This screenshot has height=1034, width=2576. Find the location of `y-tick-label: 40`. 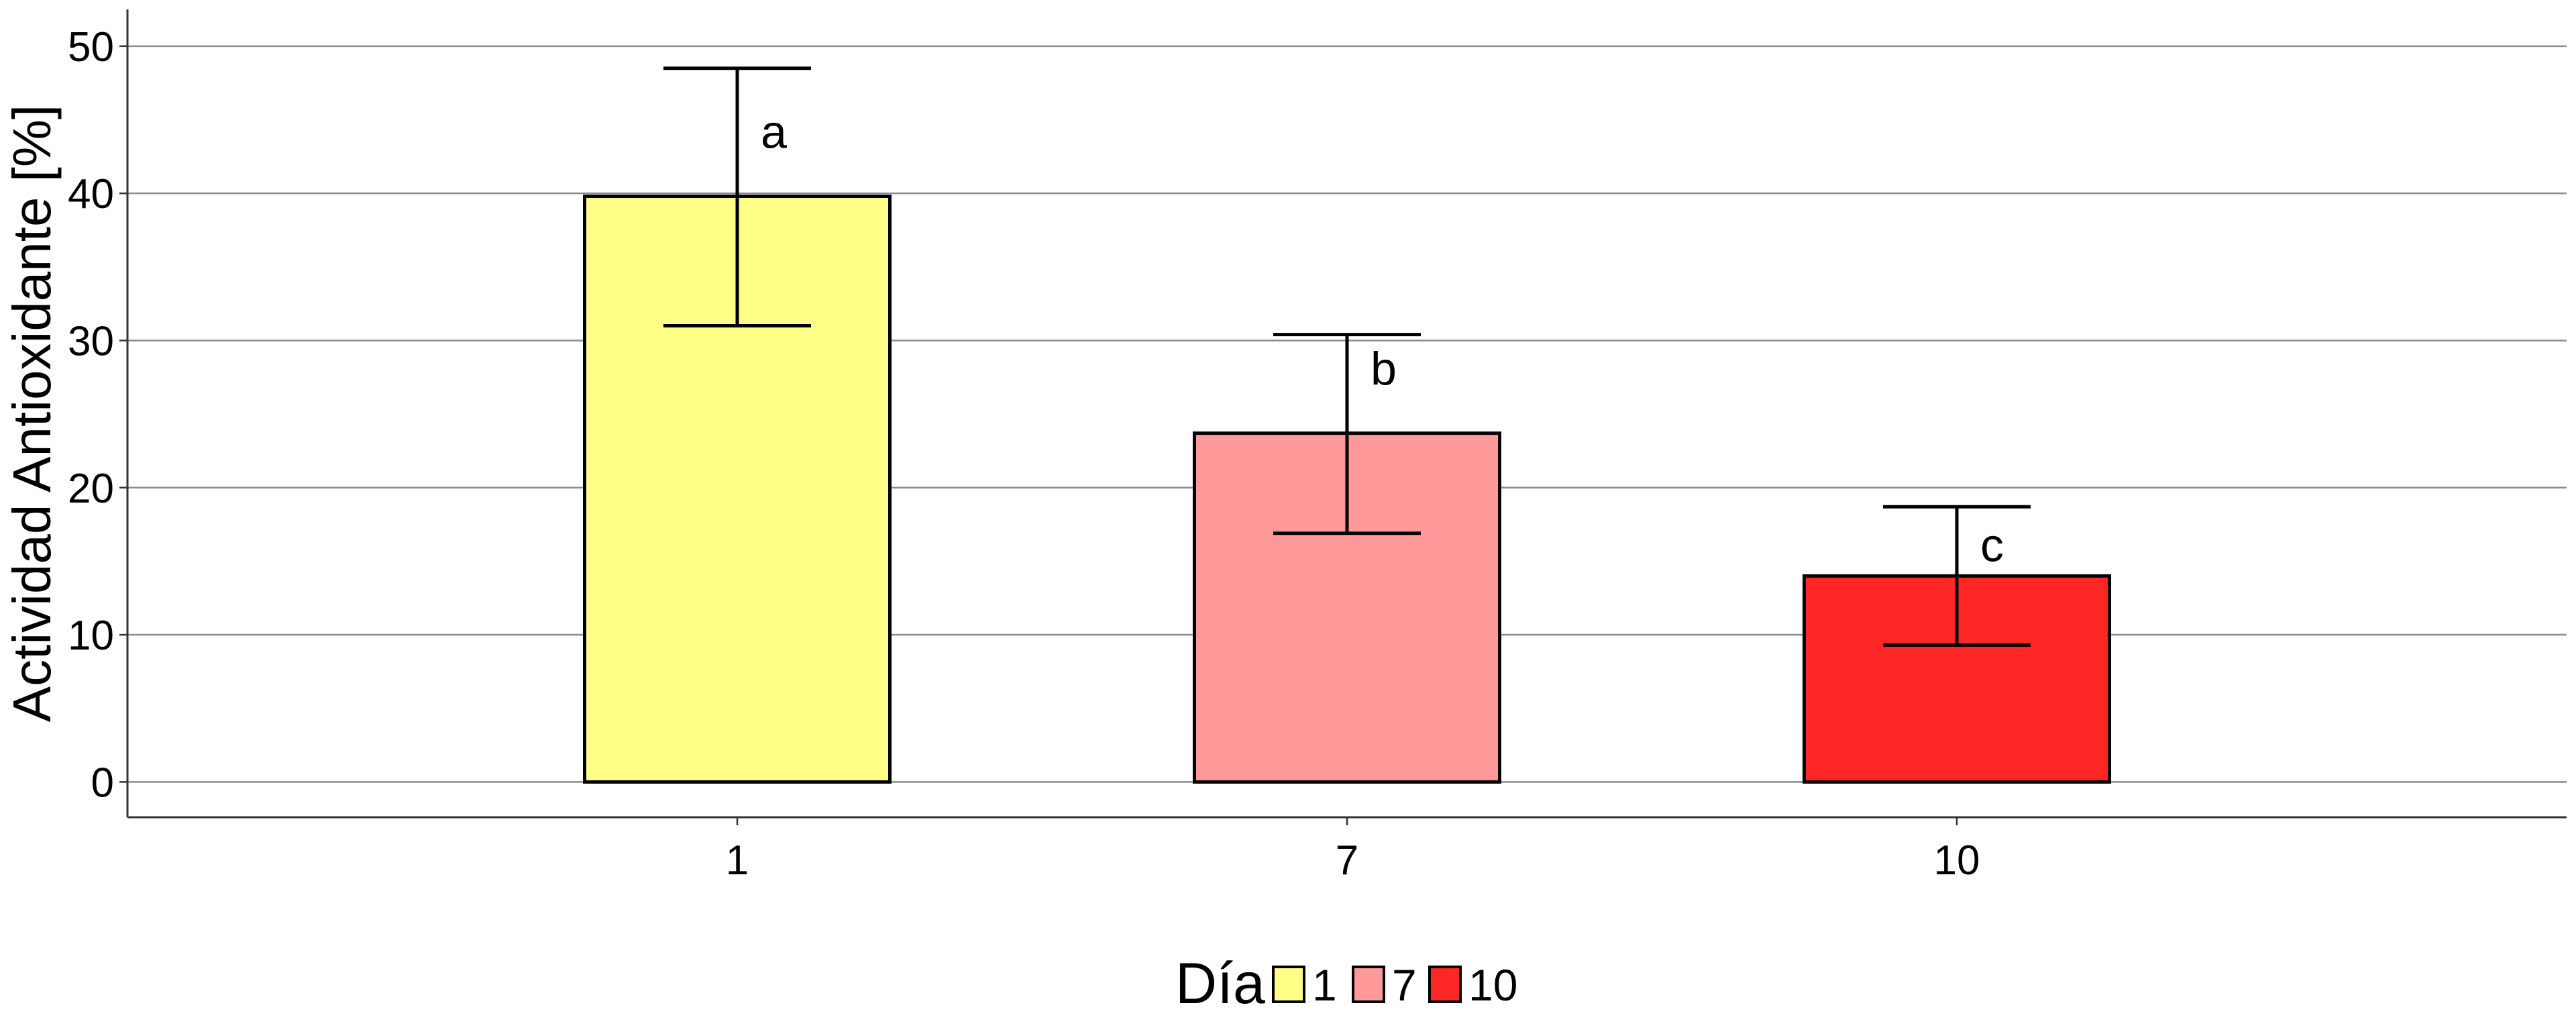

y-tick-label: 40 is located at coordinates (91, 194).